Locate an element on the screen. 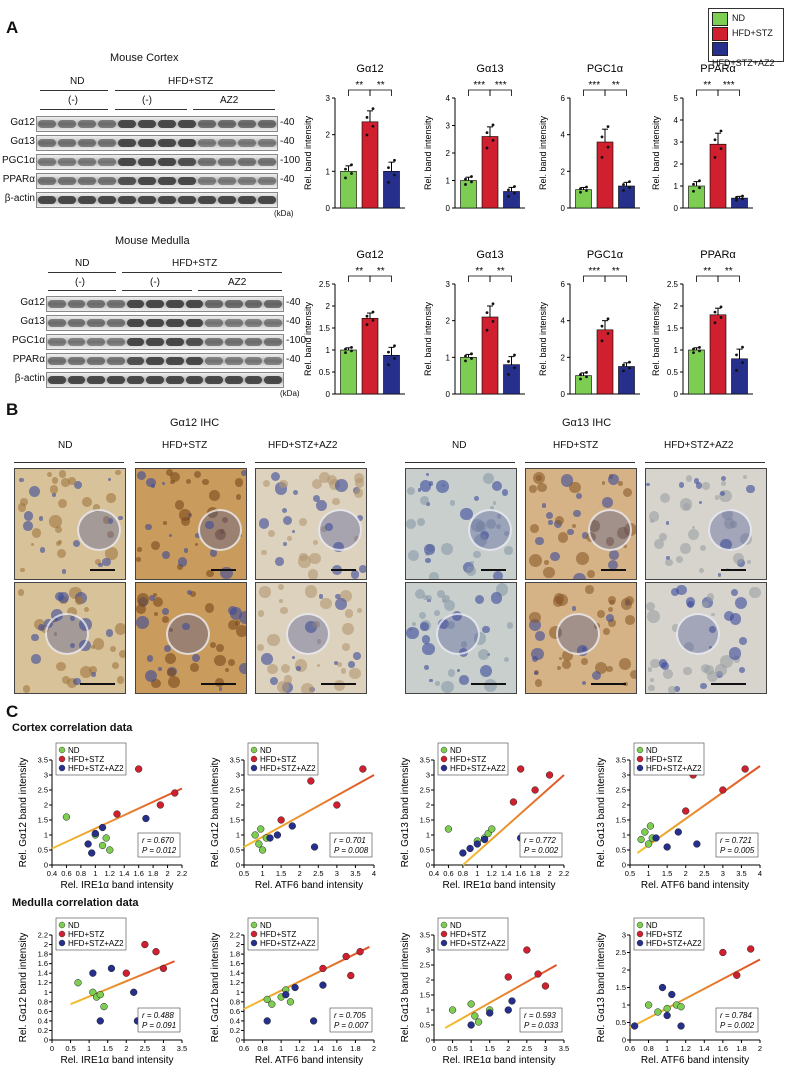 This screenshot has width=787, height=1065. medulla-kda-1: -40 is located at coordinates (293, 321).